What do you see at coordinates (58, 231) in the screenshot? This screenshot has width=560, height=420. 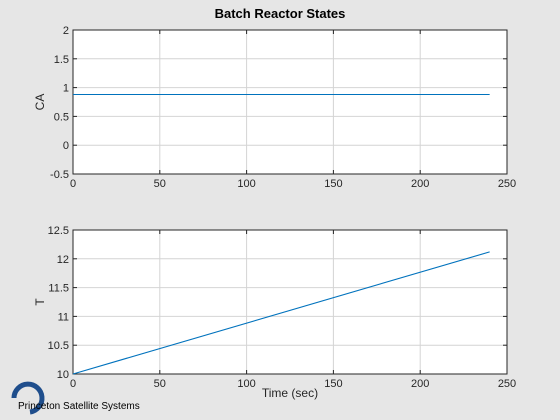 I see `y-tick-label: 12.5` at bounding box center [58, 231].